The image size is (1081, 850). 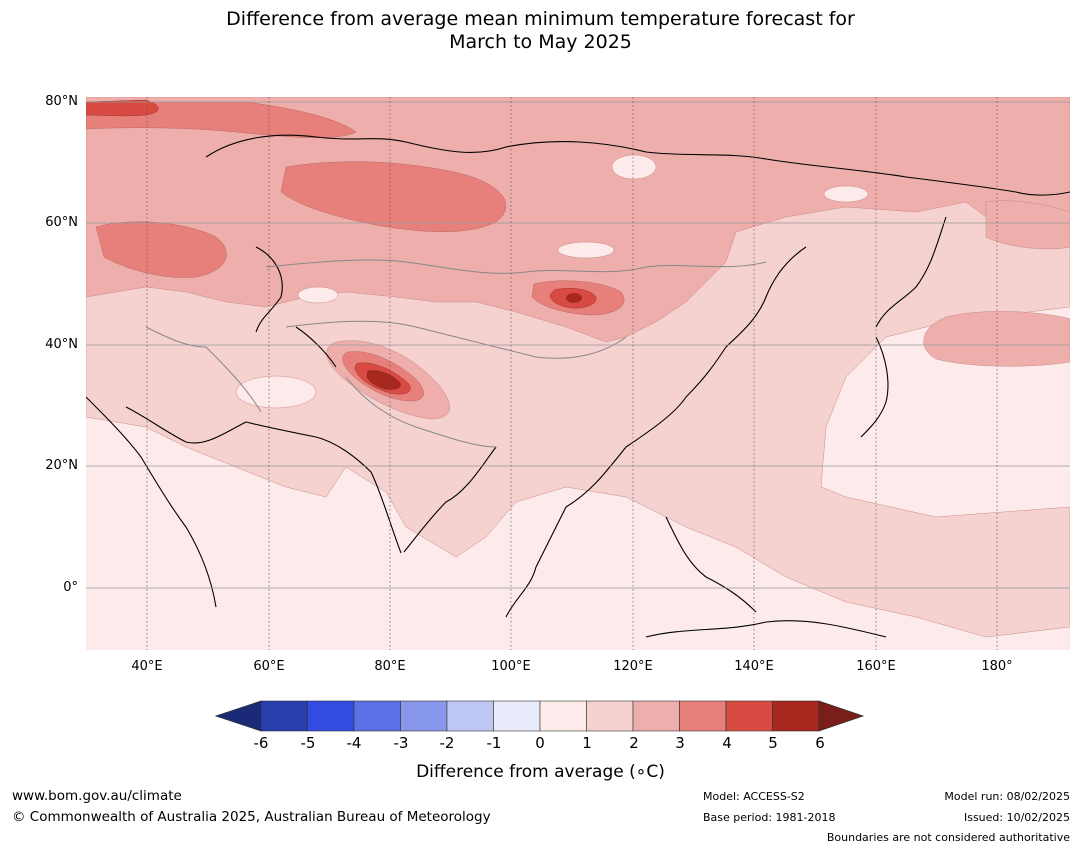 I want to click on colorbar-tick: 2, so click(x=634, y=743).